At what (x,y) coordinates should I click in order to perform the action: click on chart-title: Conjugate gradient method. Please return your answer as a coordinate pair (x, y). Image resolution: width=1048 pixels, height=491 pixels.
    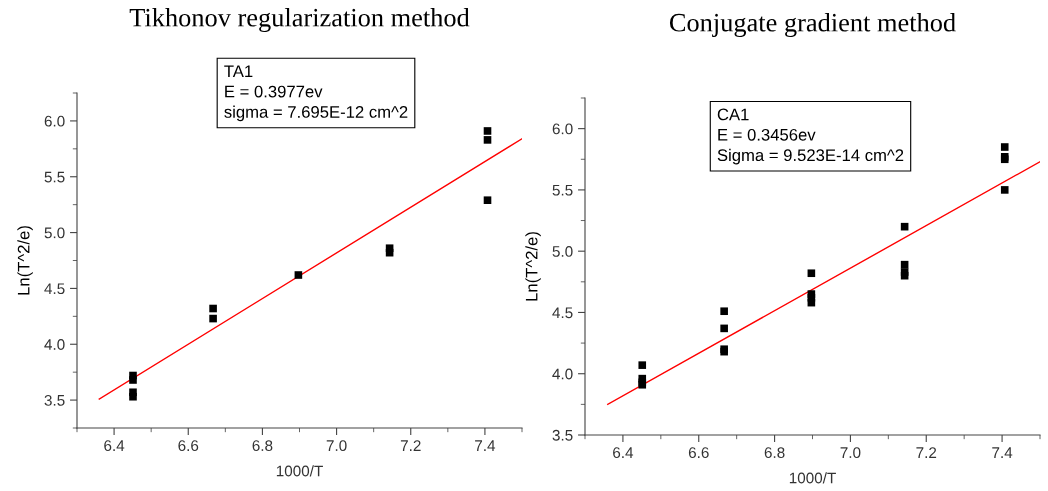
    Looking at the image, I should click on (812, 25).